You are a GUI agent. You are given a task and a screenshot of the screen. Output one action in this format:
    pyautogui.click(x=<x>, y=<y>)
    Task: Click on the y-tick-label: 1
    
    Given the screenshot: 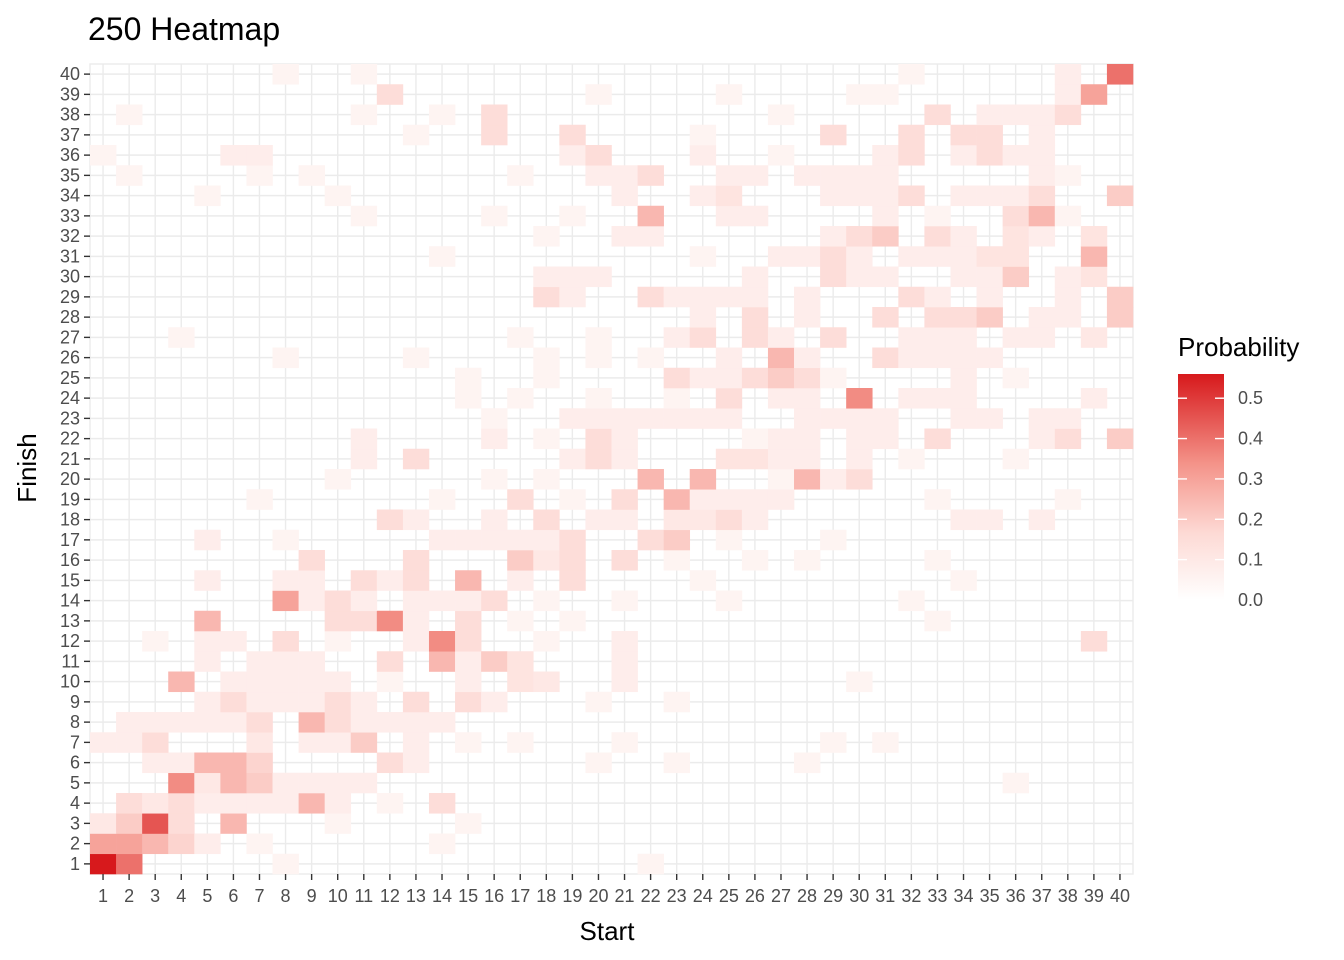 What is the action you would take?
    pyautogui.click(x=75, y=864)
    